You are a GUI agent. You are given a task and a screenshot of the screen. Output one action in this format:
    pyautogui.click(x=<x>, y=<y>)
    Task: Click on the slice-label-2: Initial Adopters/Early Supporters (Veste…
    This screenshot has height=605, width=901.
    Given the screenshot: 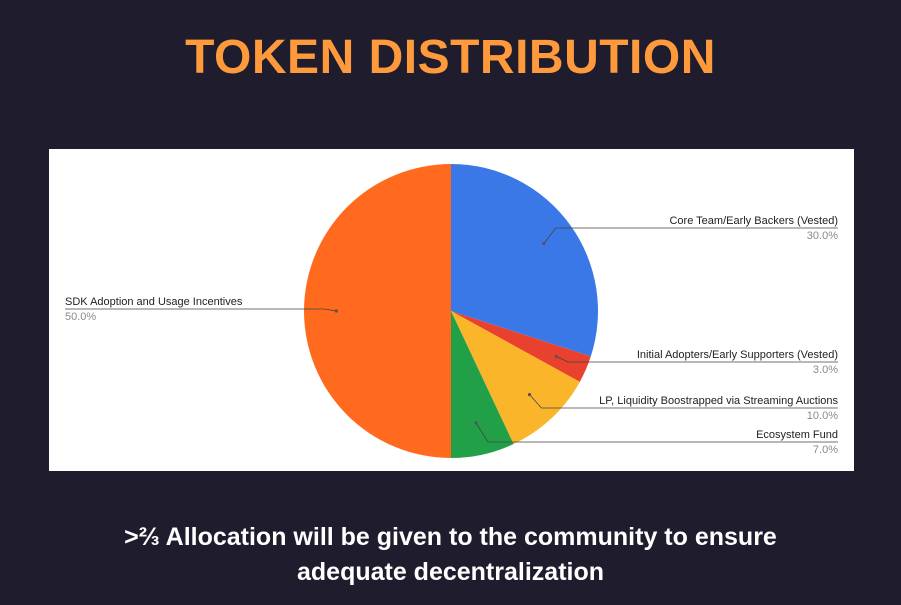 What is the action you would take?
    pyautogui.click(x=737, y=355)
    